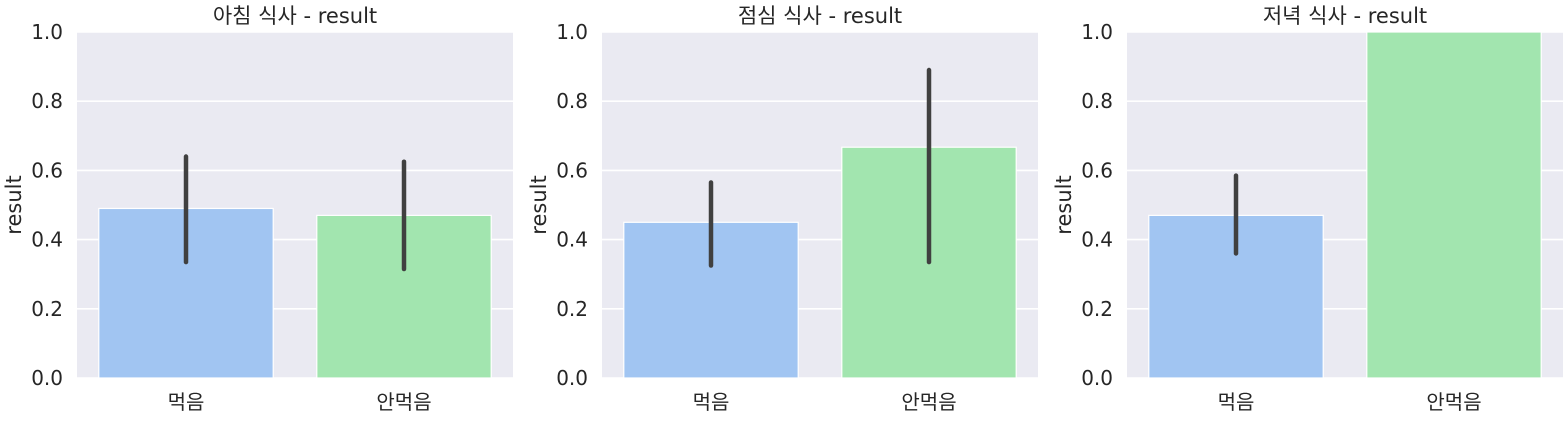 This screenshot has height=425, width=1568. What do you see at coordinates (295, 16) in the screenshot?
I see `chart-title: 아침 식사 - result` at bounding box center [295, 16].